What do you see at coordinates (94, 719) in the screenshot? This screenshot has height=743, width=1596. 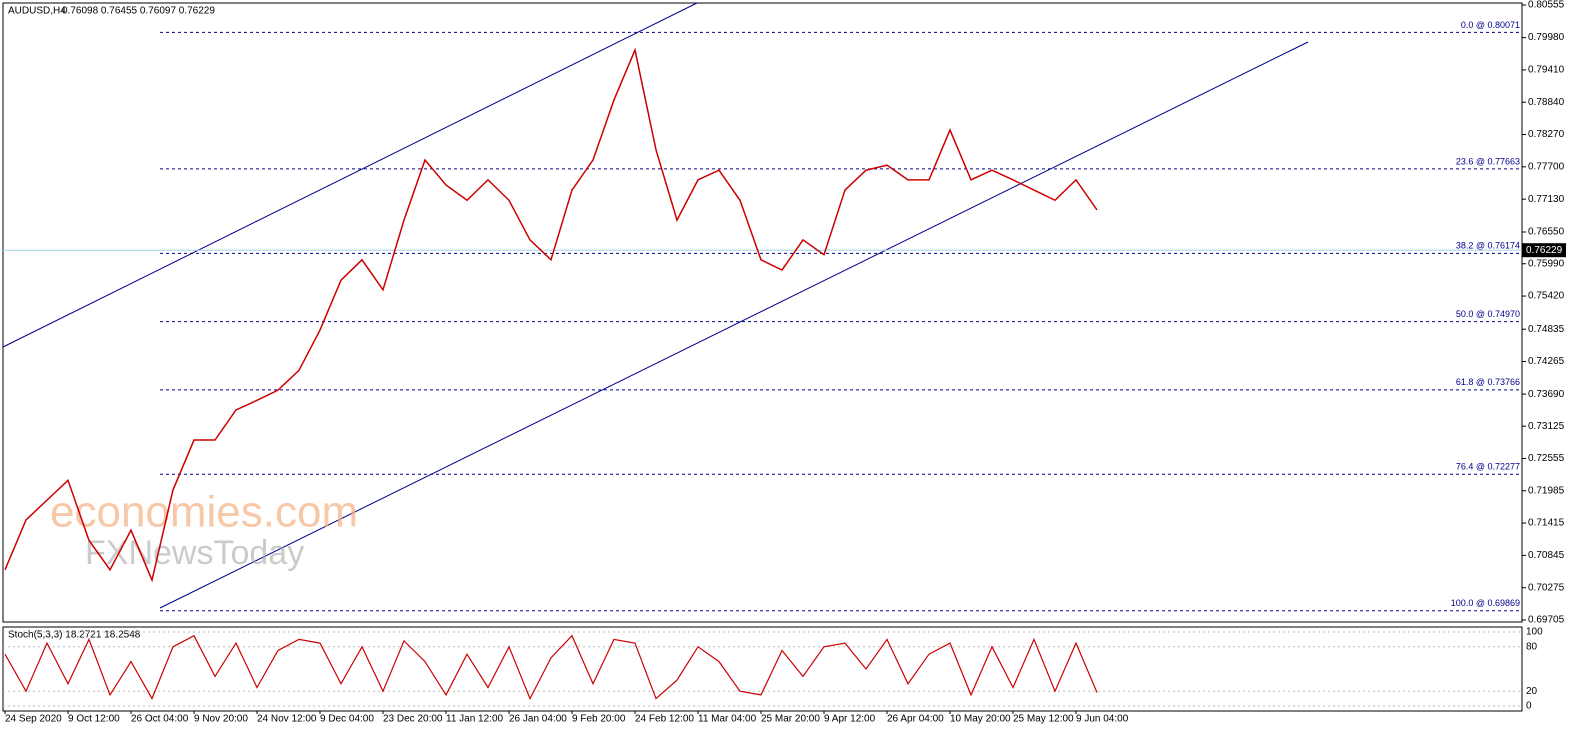 I see `x-tick-label: 9 Oct 12:00` at bounding box center [94, 719].